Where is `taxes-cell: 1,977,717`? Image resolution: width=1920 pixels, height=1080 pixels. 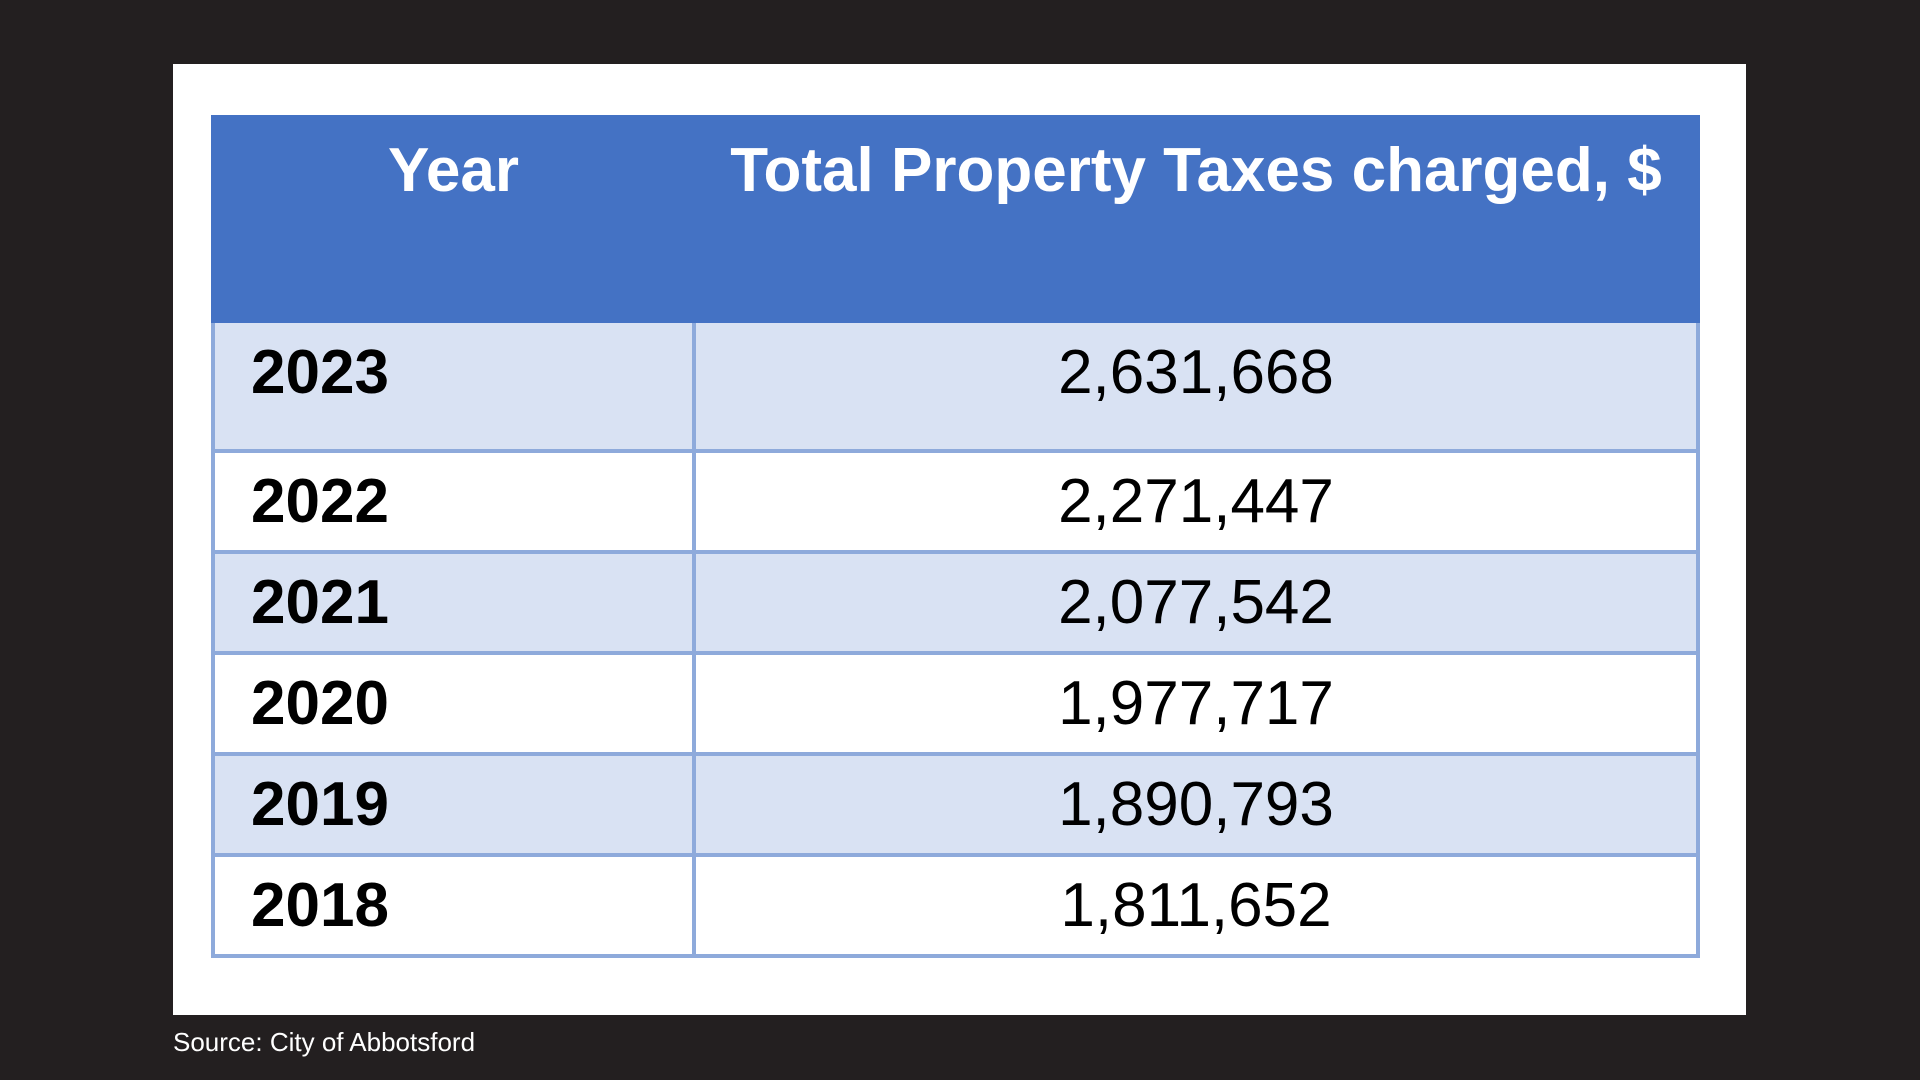
taxes-cell: 1,977,717 is located at coordinates (1196, 703).